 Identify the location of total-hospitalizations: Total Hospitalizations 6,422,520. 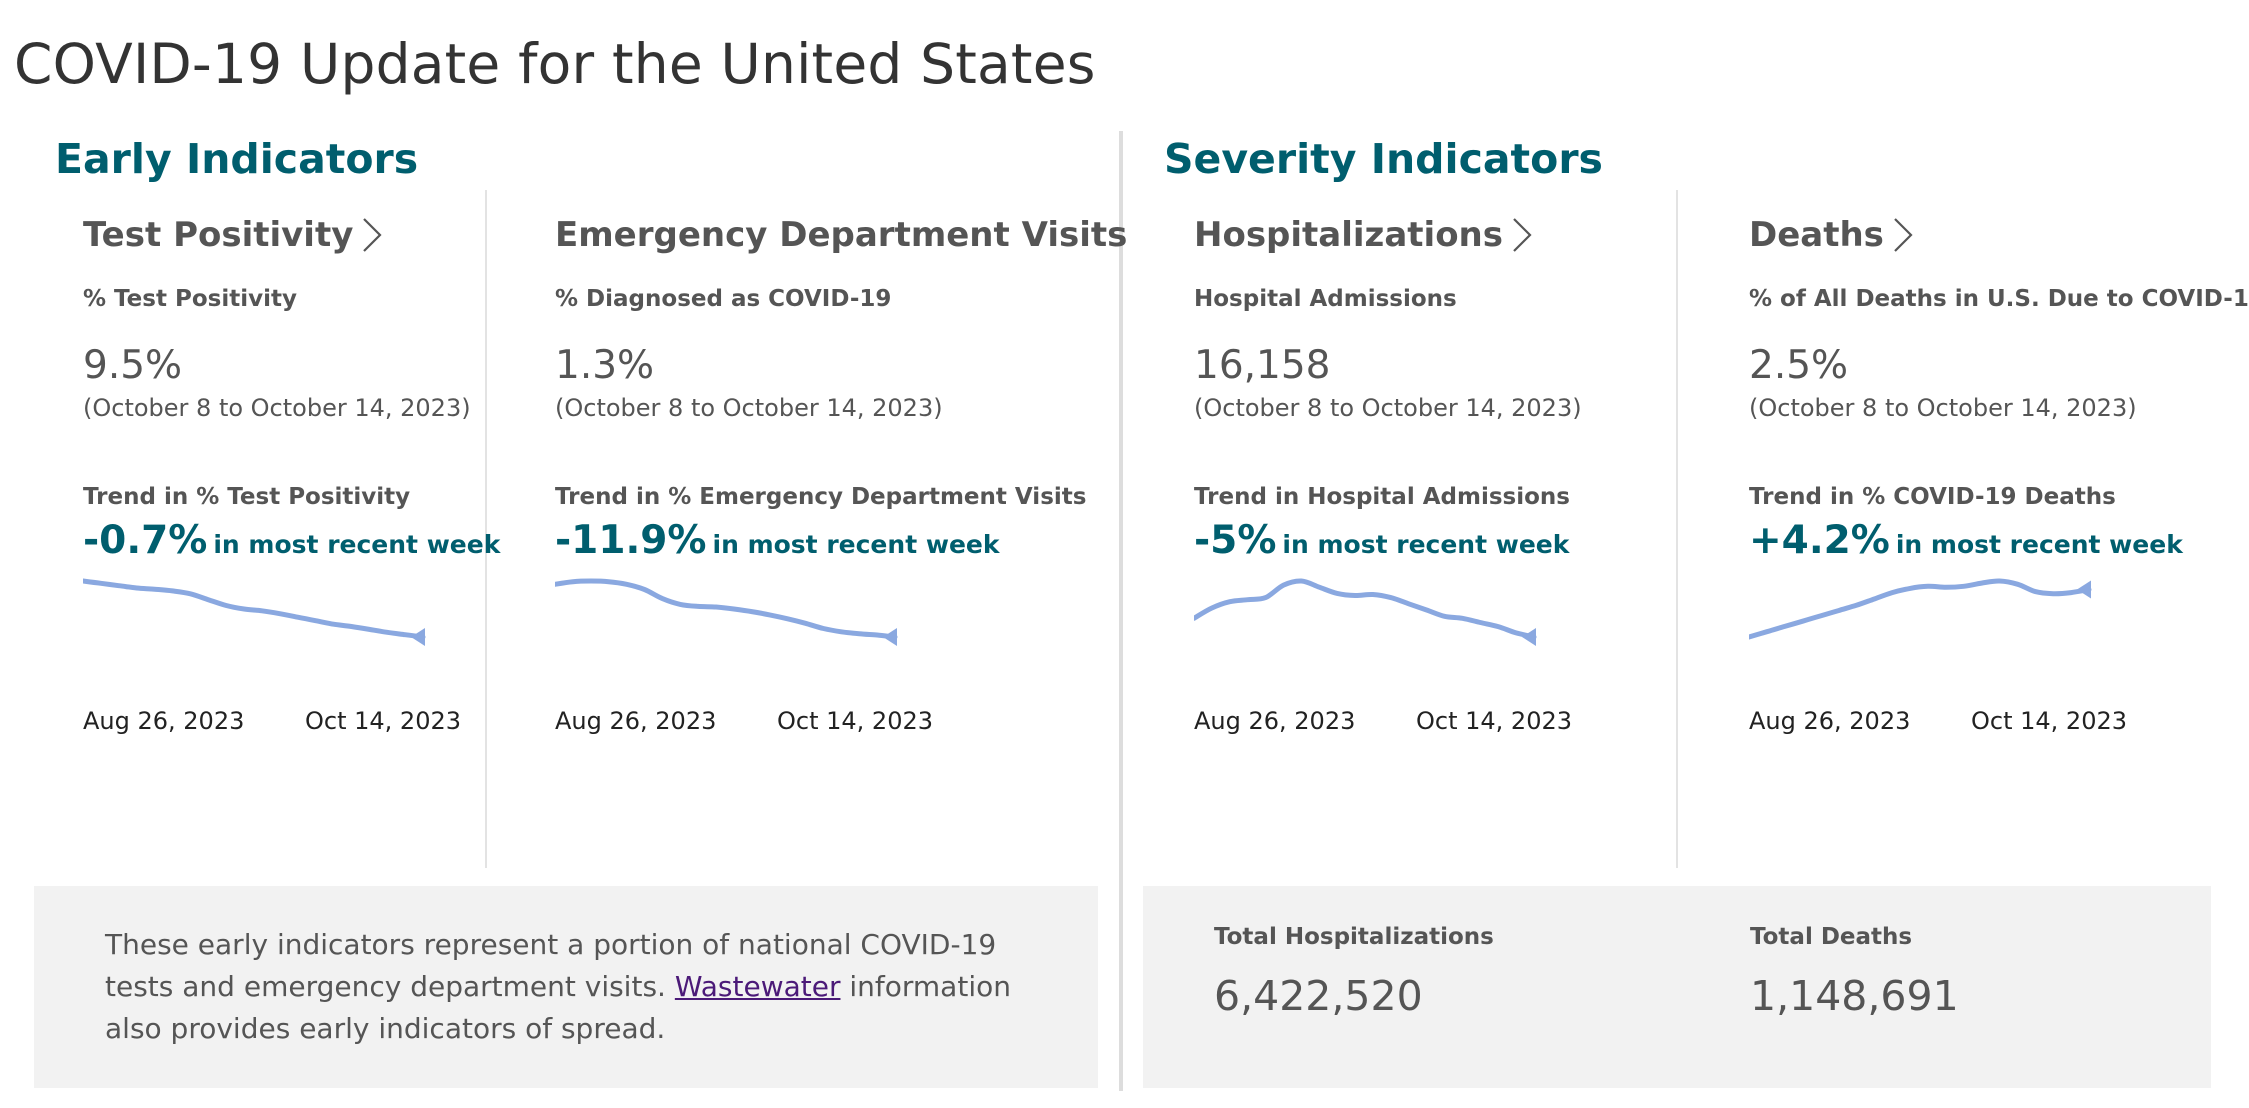
(1354, 972).